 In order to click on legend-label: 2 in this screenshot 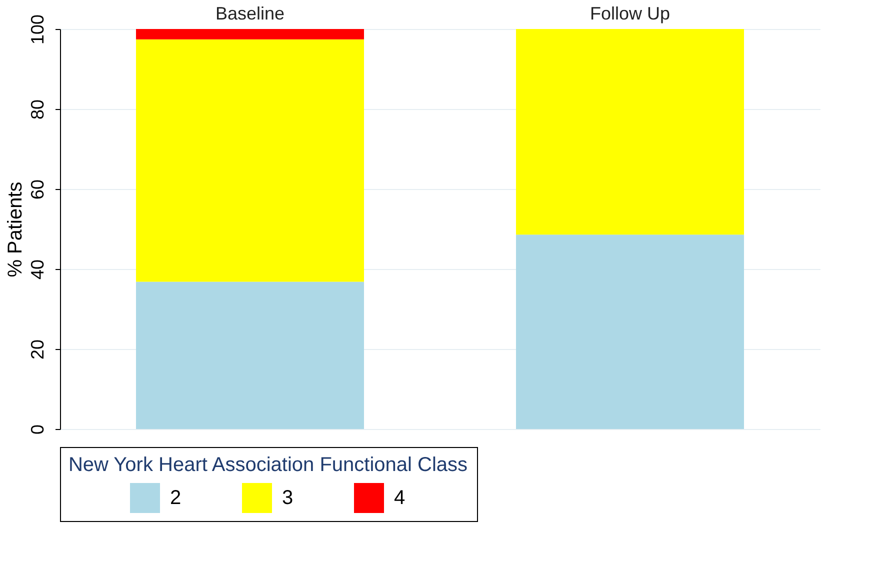, I will do `click(176, 498)`.